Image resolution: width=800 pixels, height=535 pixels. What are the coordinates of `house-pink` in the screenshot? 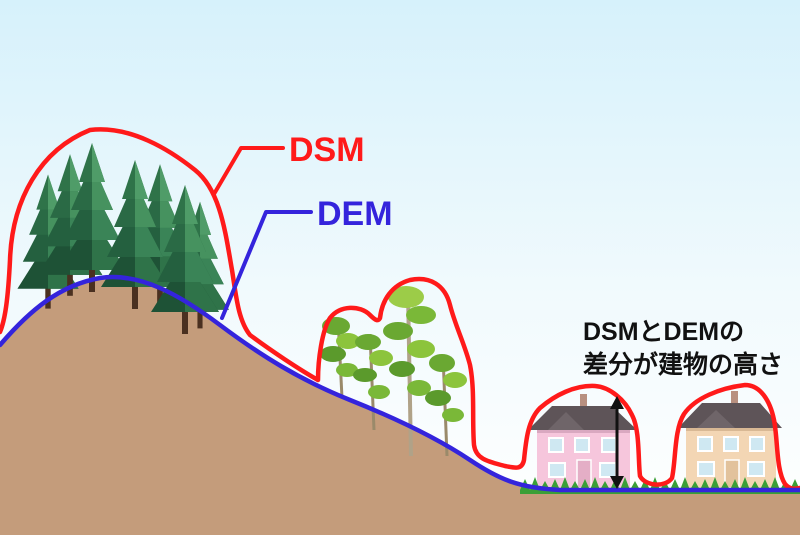 It's located at (582, 441).